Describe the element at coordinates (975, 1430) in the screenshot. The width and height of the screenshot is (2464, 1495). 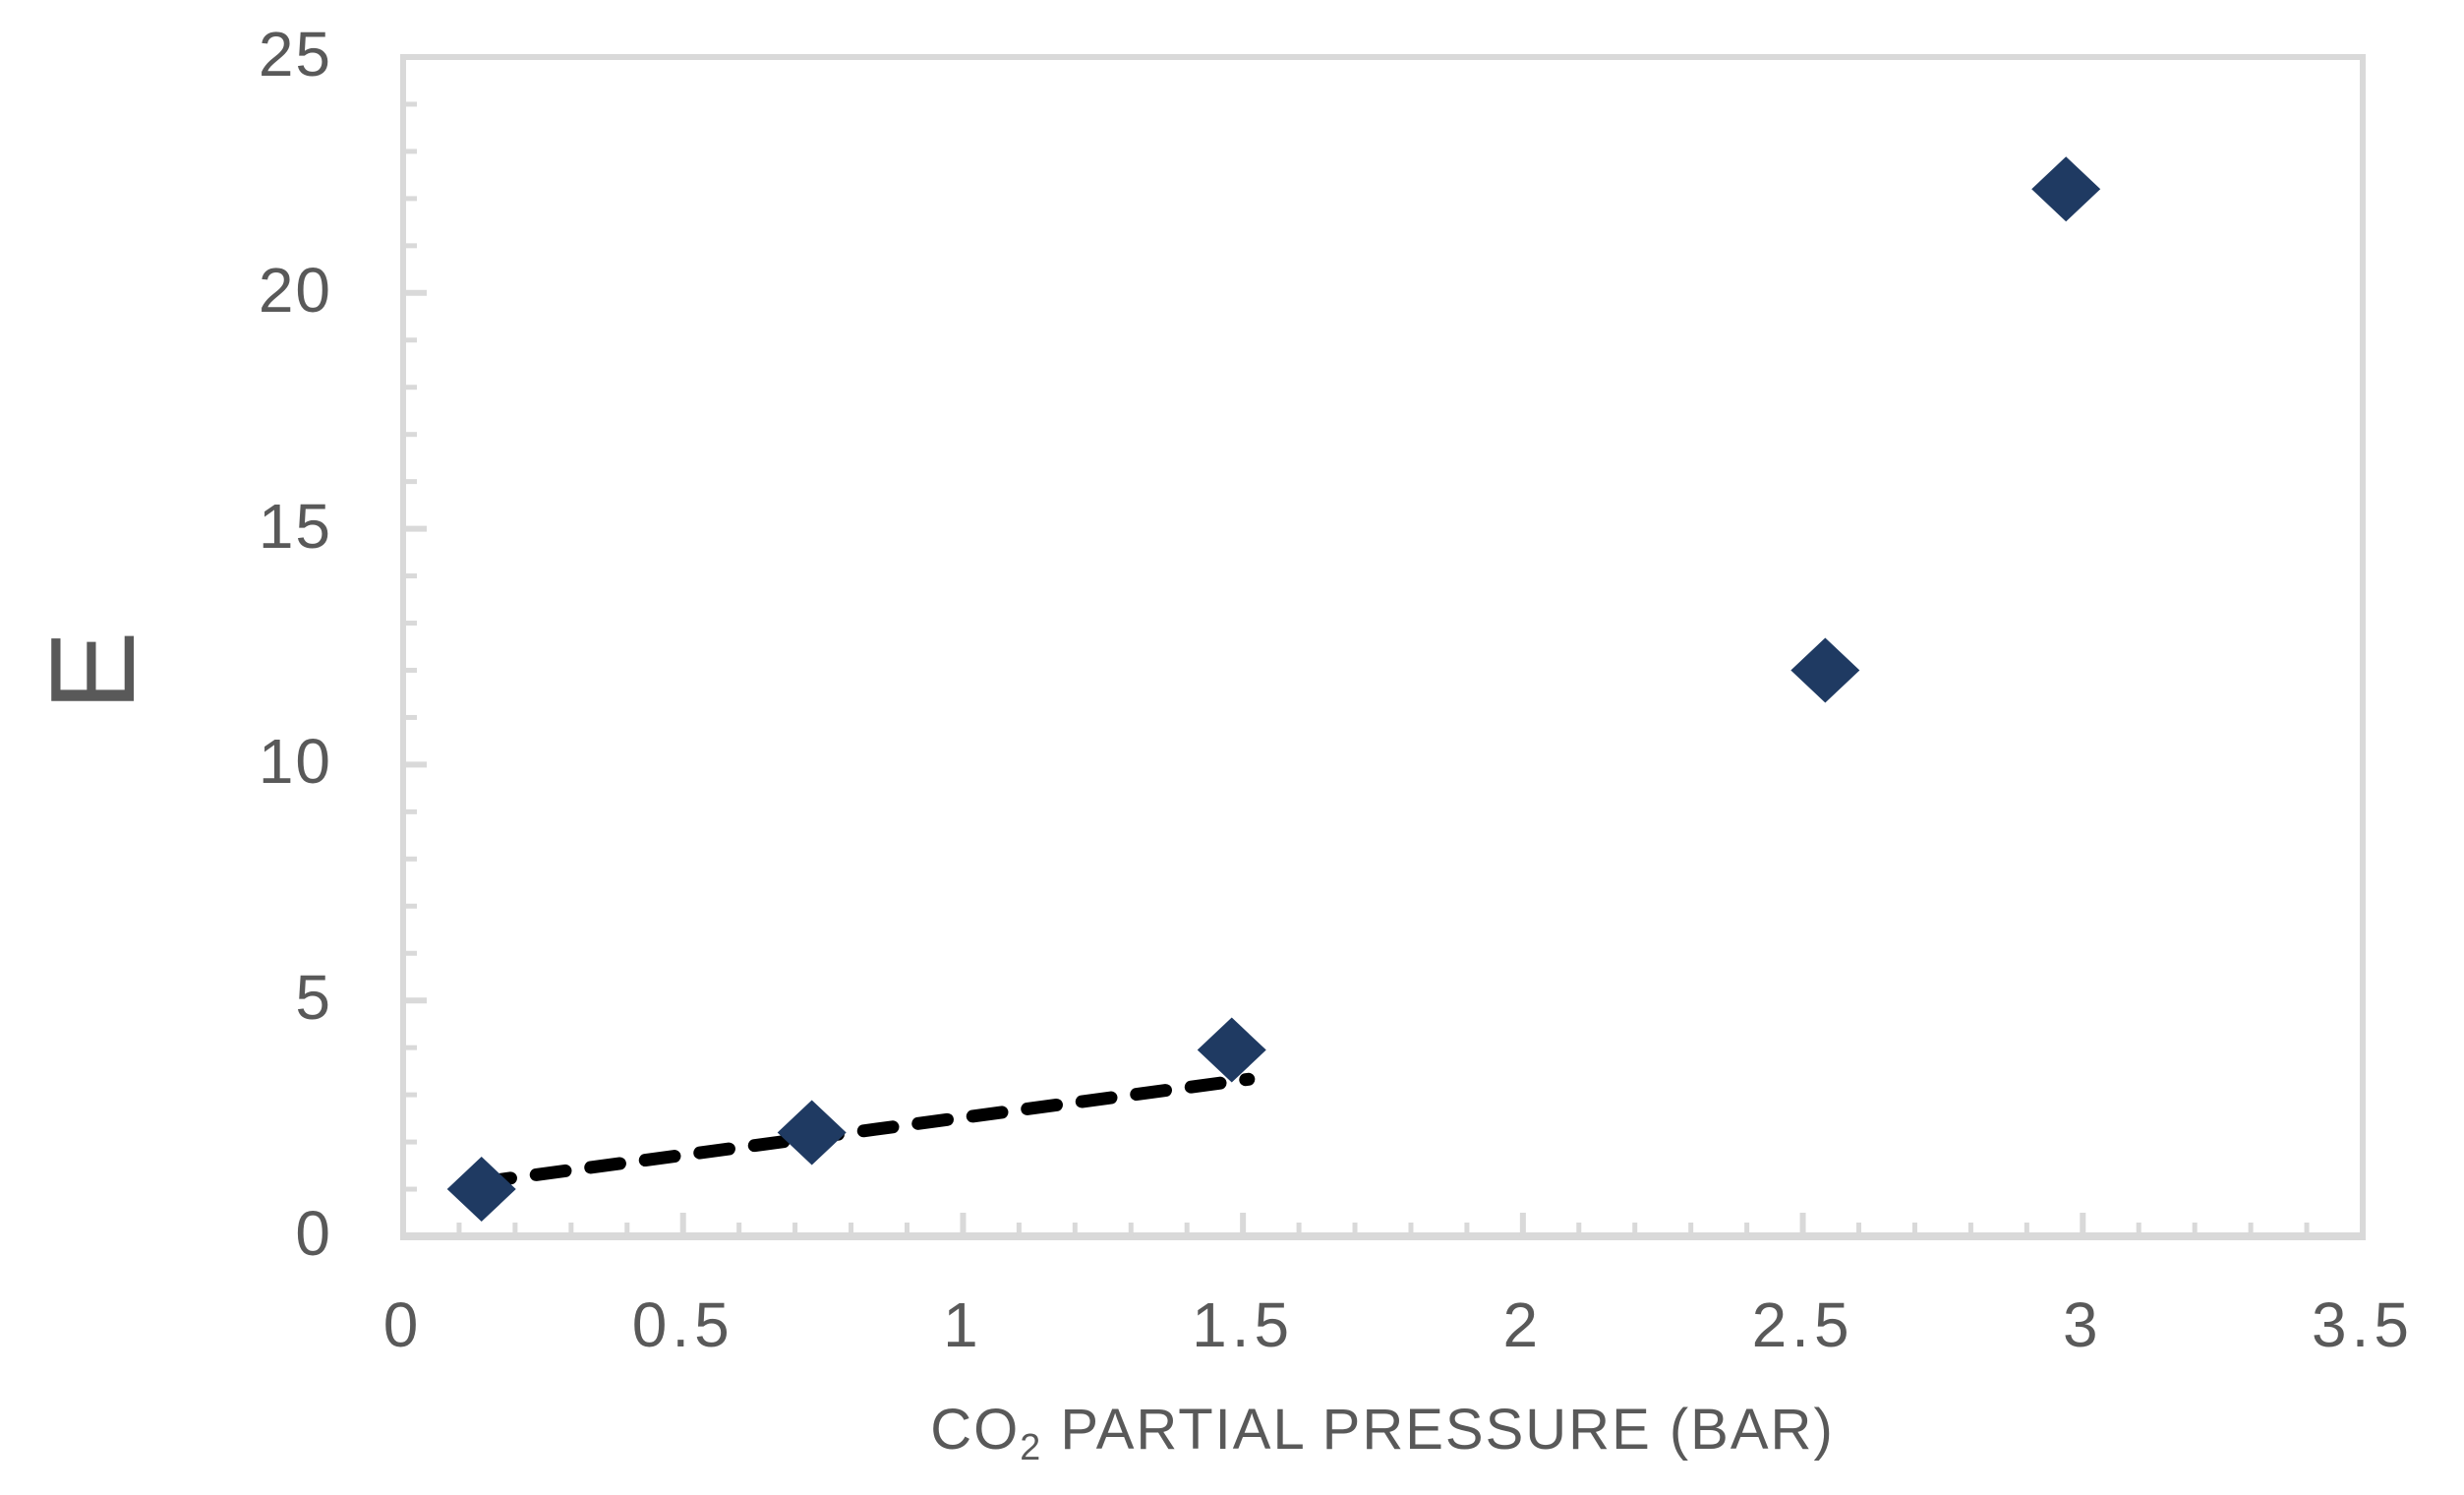
I see `x-axis-title-text: CO` at that location.